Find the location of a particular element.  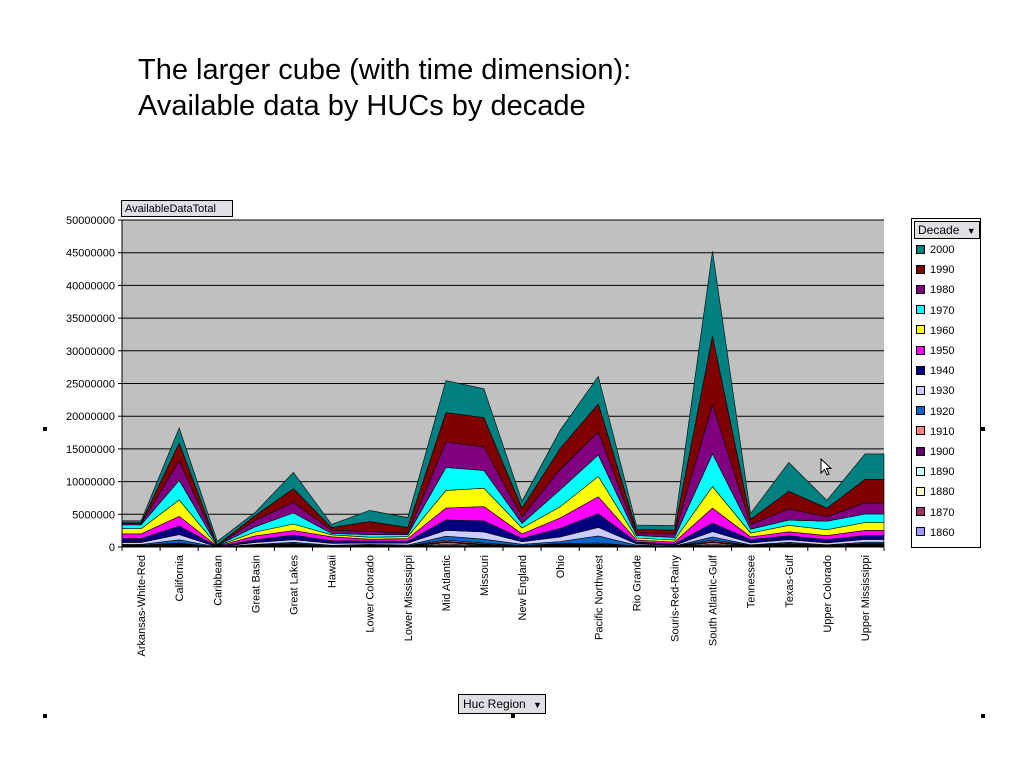

x-tick-label: Tennessee is located at coordinates (752, 581).